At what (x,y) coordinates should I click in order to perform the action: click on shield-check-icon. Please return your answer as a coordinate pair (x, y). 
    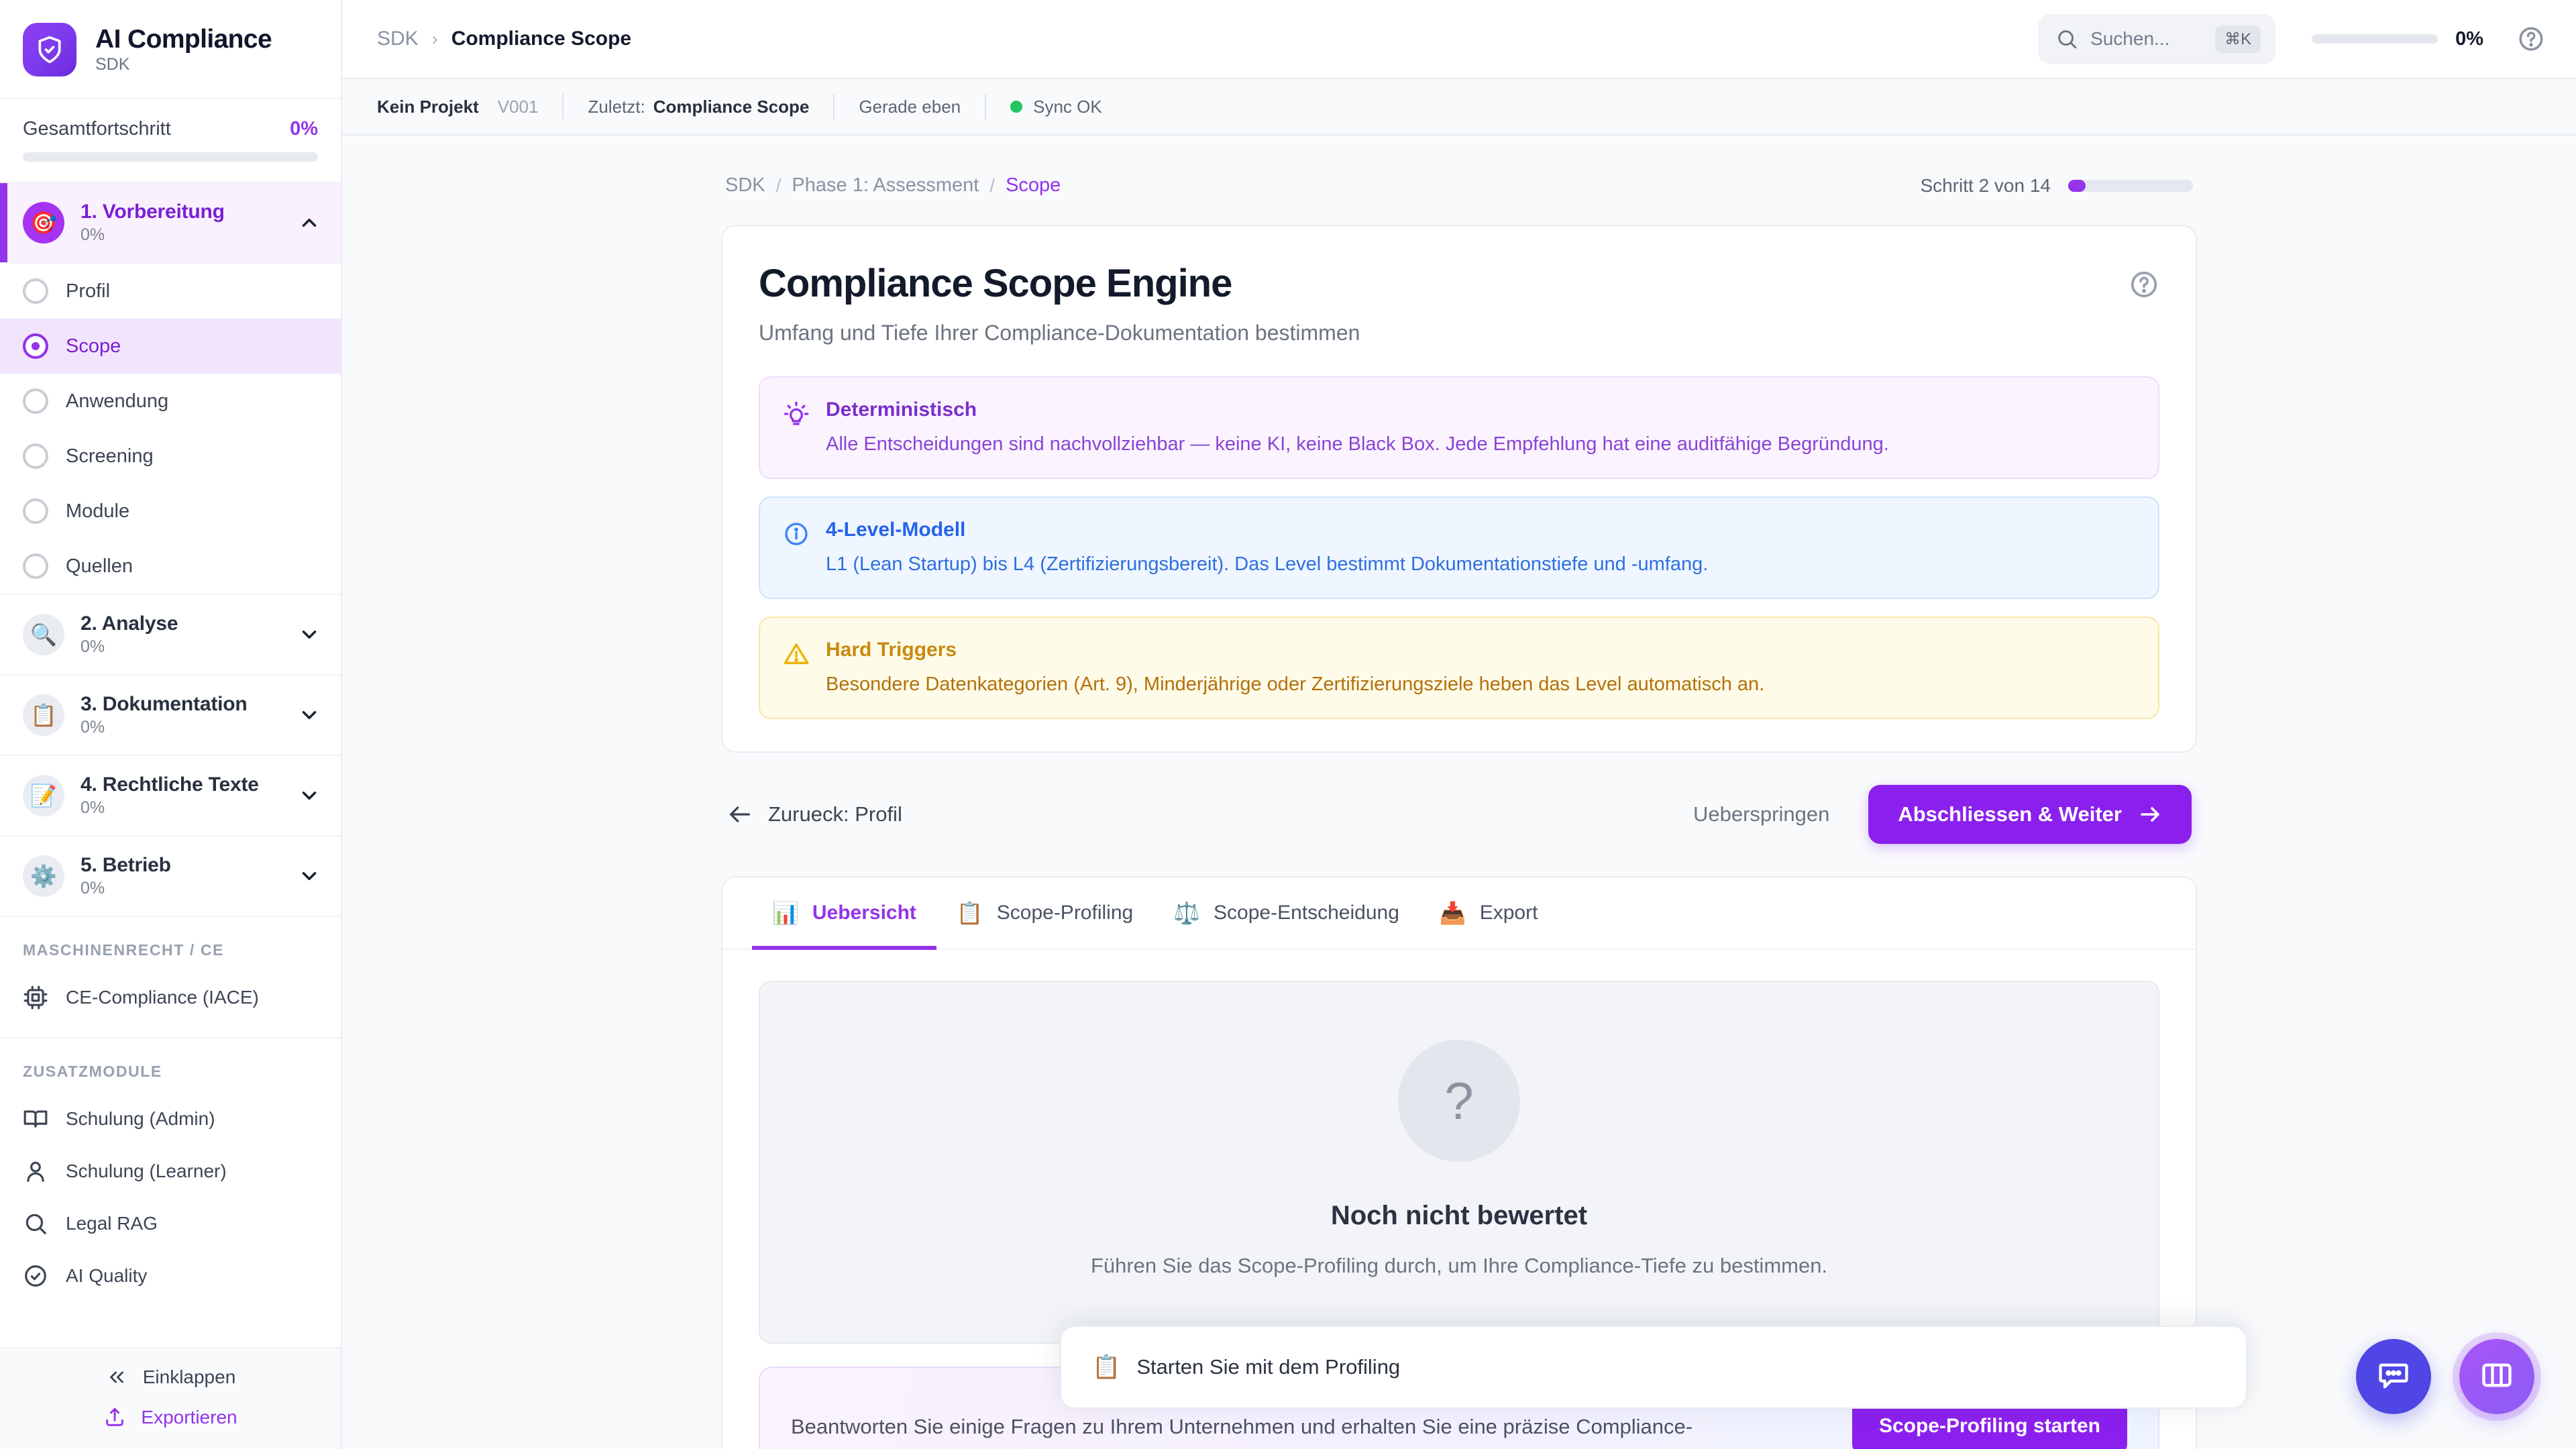
    Looking at the image, I should click on (49, 49).